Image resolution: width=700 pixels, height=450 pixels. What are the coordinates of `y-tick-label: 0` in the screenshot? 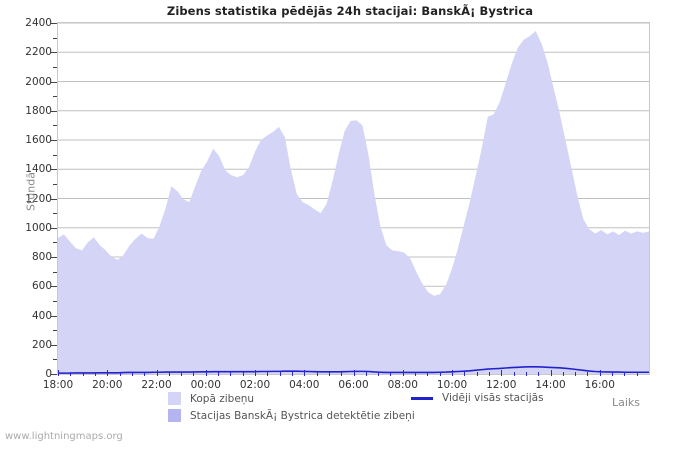 It's located at (48, 374).